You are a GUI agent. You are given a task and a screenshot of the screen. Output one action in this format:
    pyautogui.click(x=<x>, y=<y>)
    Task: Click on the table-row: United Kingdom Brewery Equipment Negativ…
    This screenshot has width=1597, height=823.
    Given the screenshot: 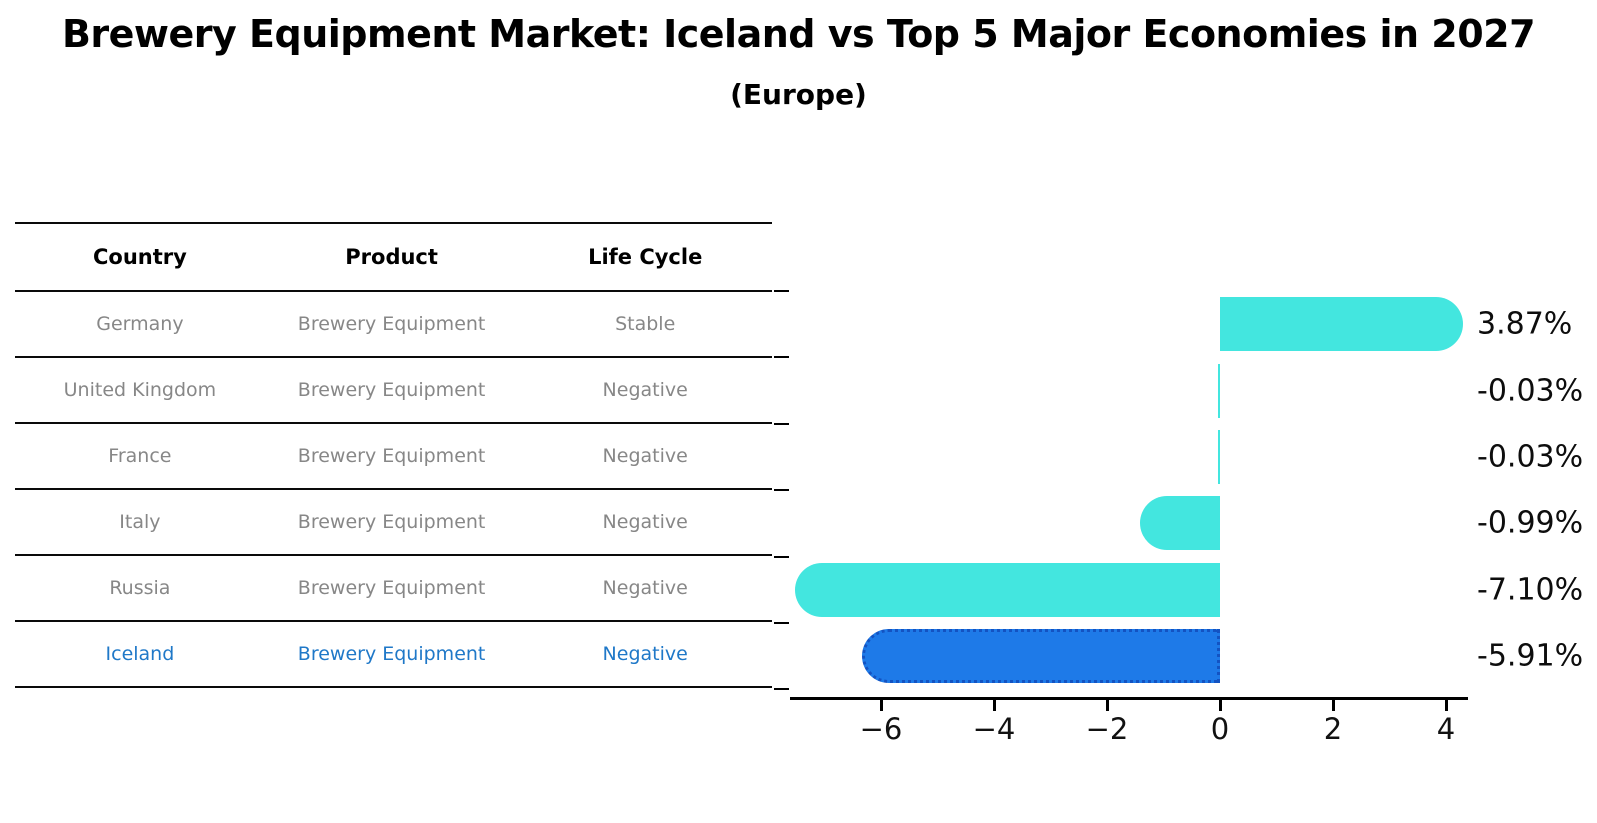 What is the action you would take?
    pyautogui.click(x=393, y=390)
    